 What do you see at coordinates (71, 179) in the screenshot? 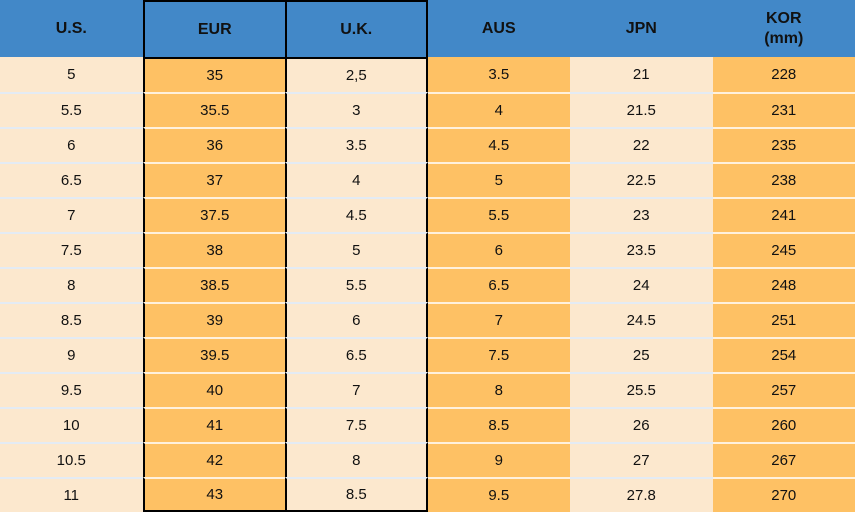
I see `table-cell-us-row4: 6.5` at bounding box center [71, 179].